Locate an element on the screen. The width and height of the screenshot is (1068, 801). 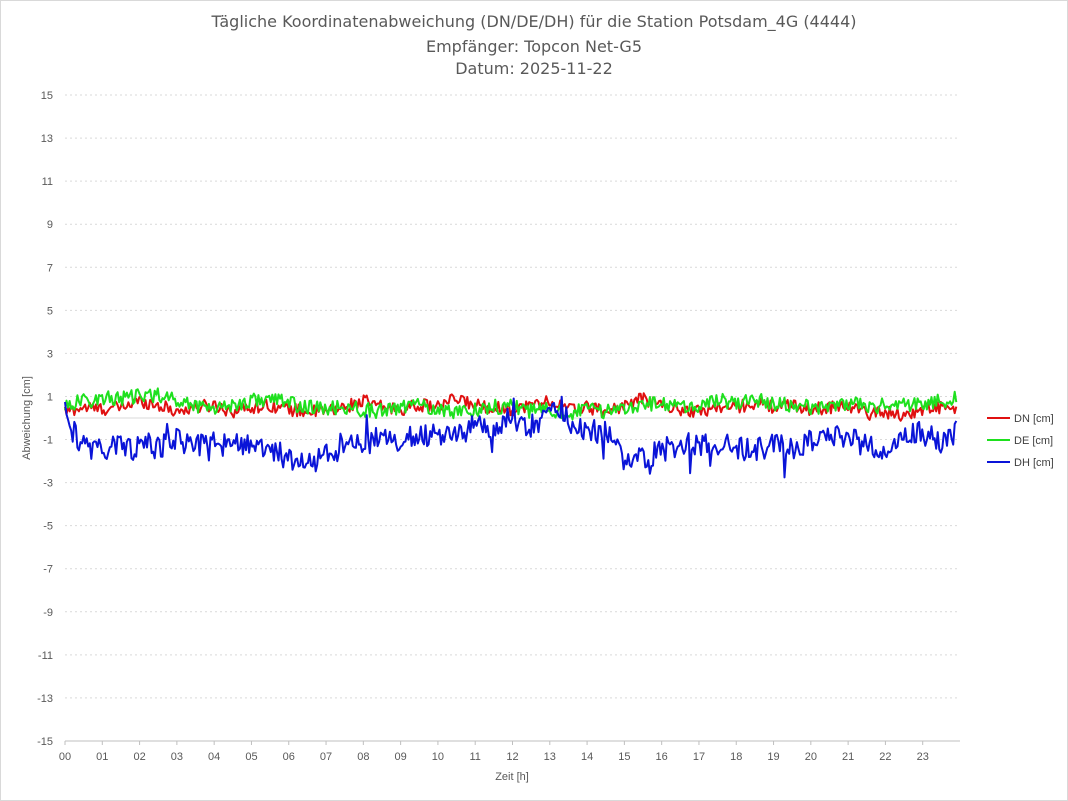
x-tick-label: 19 is located at coordinates (773, 757).